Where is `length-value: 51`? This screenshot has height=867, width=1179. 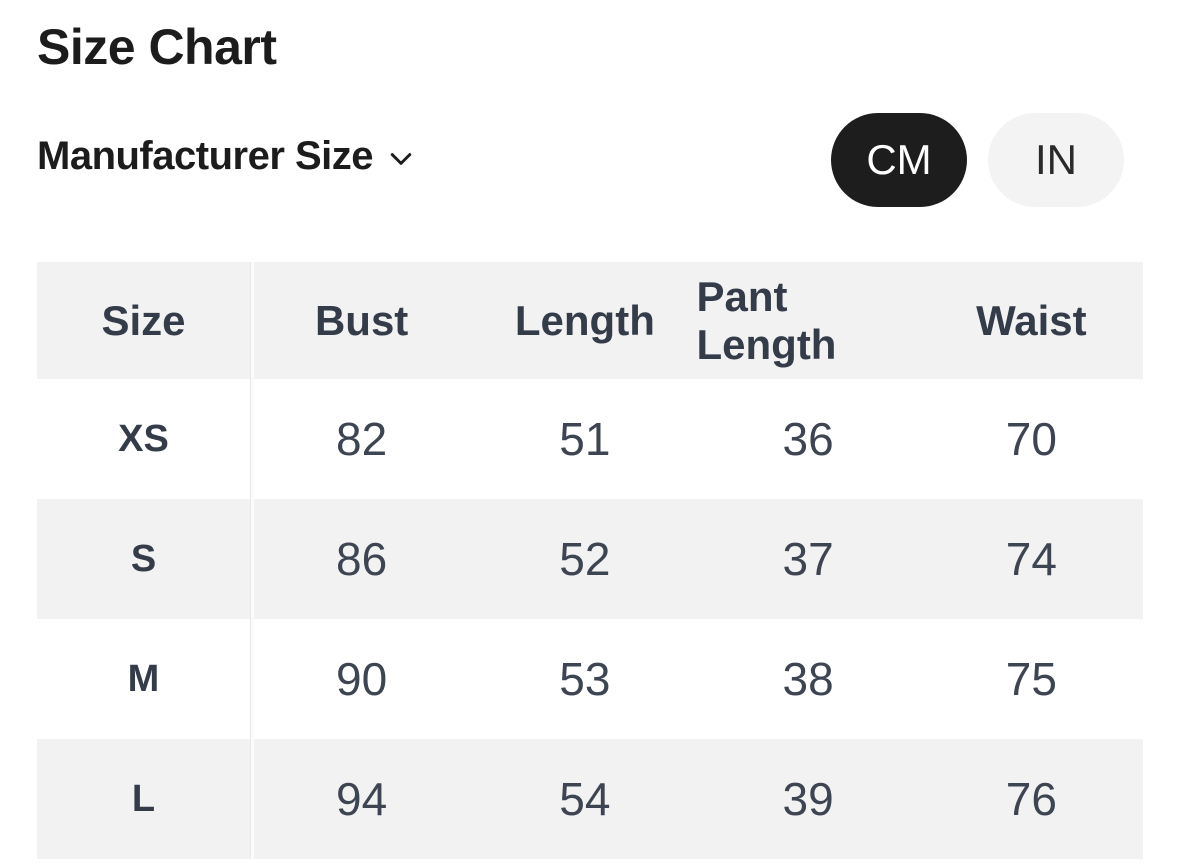
length-value: 51 is located at coordinates (585, 439).